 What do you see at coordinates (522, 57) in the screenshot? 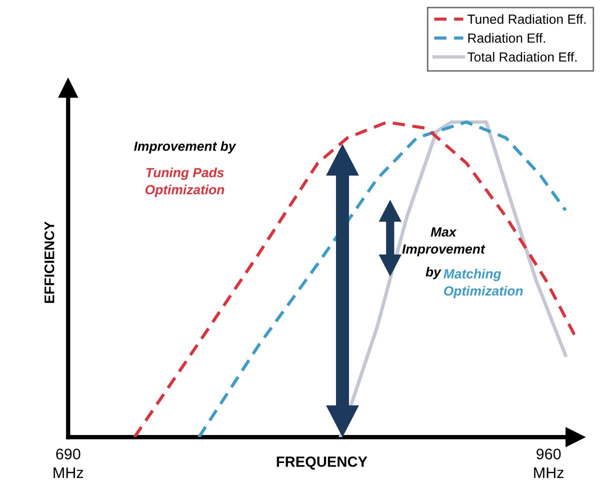
I see `legend-label: Total Radiation Eff.` at bounding box center [522, 57].